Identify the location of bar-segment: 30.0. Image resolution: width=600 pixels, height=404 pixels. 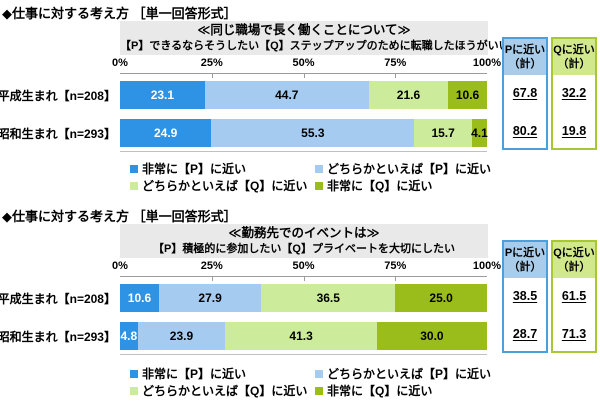
(431, 336).